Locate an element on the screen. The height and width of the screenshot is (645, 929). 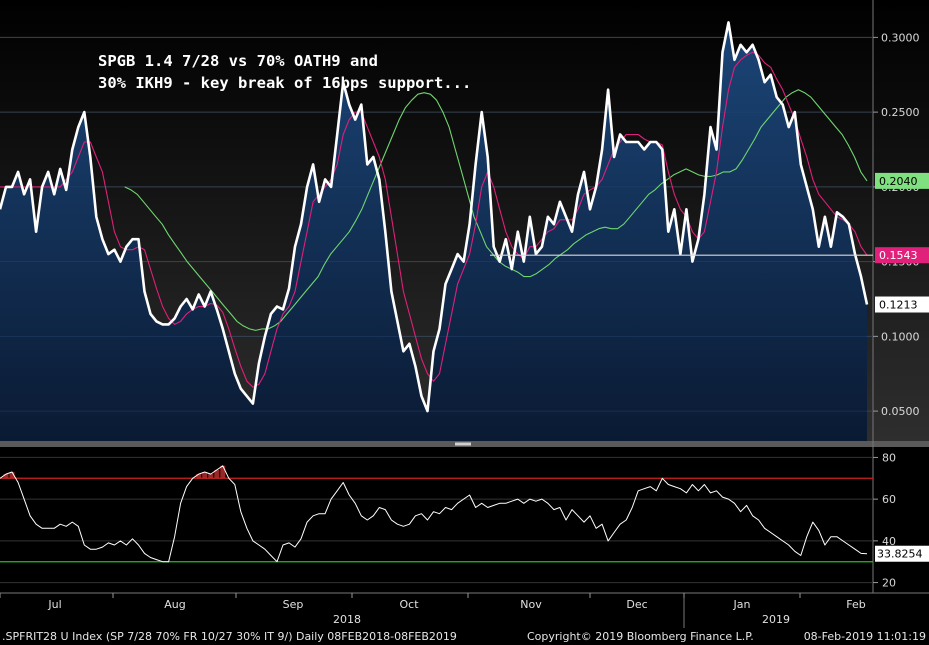
oscillator-value-tags: 33.8254 is located at coordinates (902, 553).